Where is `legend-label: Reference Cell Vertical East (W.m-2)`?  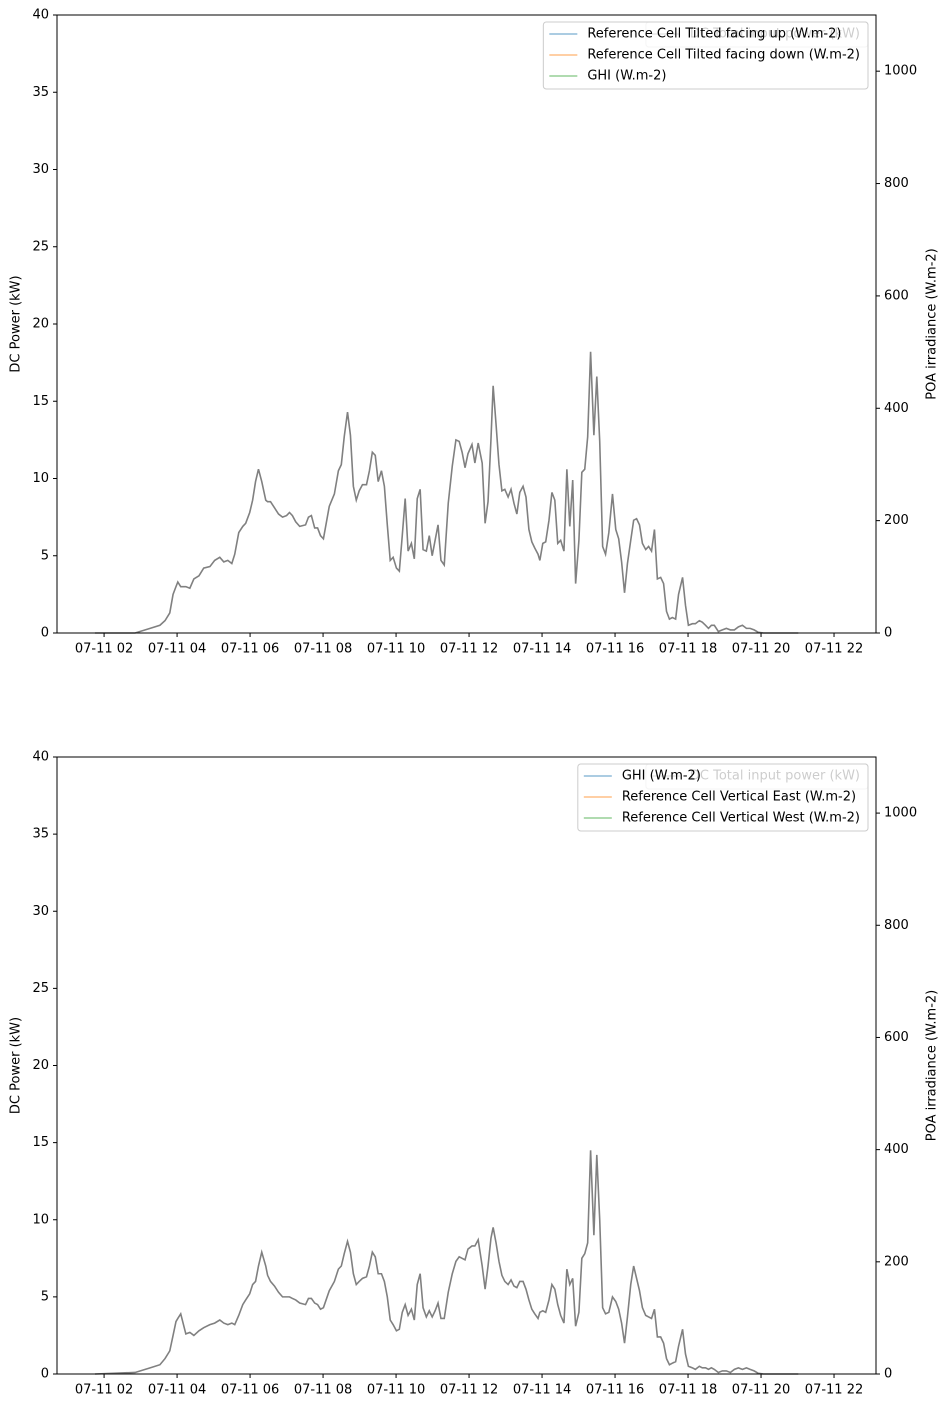 legend-label: Reference Cell Vertical East (W.m-2) is located at coordinates (739, 797).